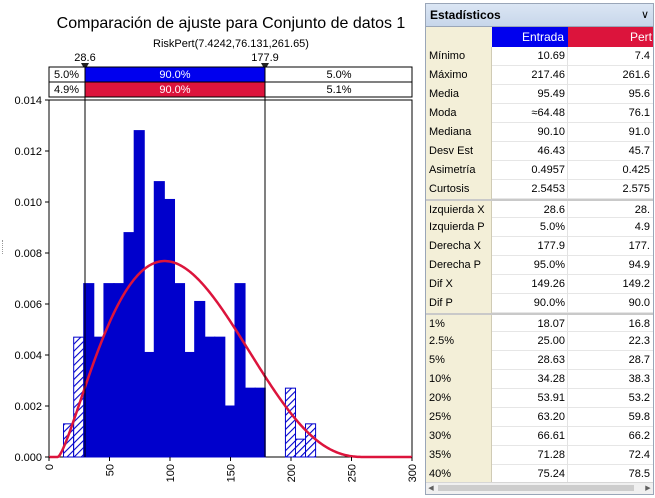 Image resolution: width=655 pixels, height=498 pixels. I want to click on statistics-column-headers: Entrada Pert, so click(539, 37).